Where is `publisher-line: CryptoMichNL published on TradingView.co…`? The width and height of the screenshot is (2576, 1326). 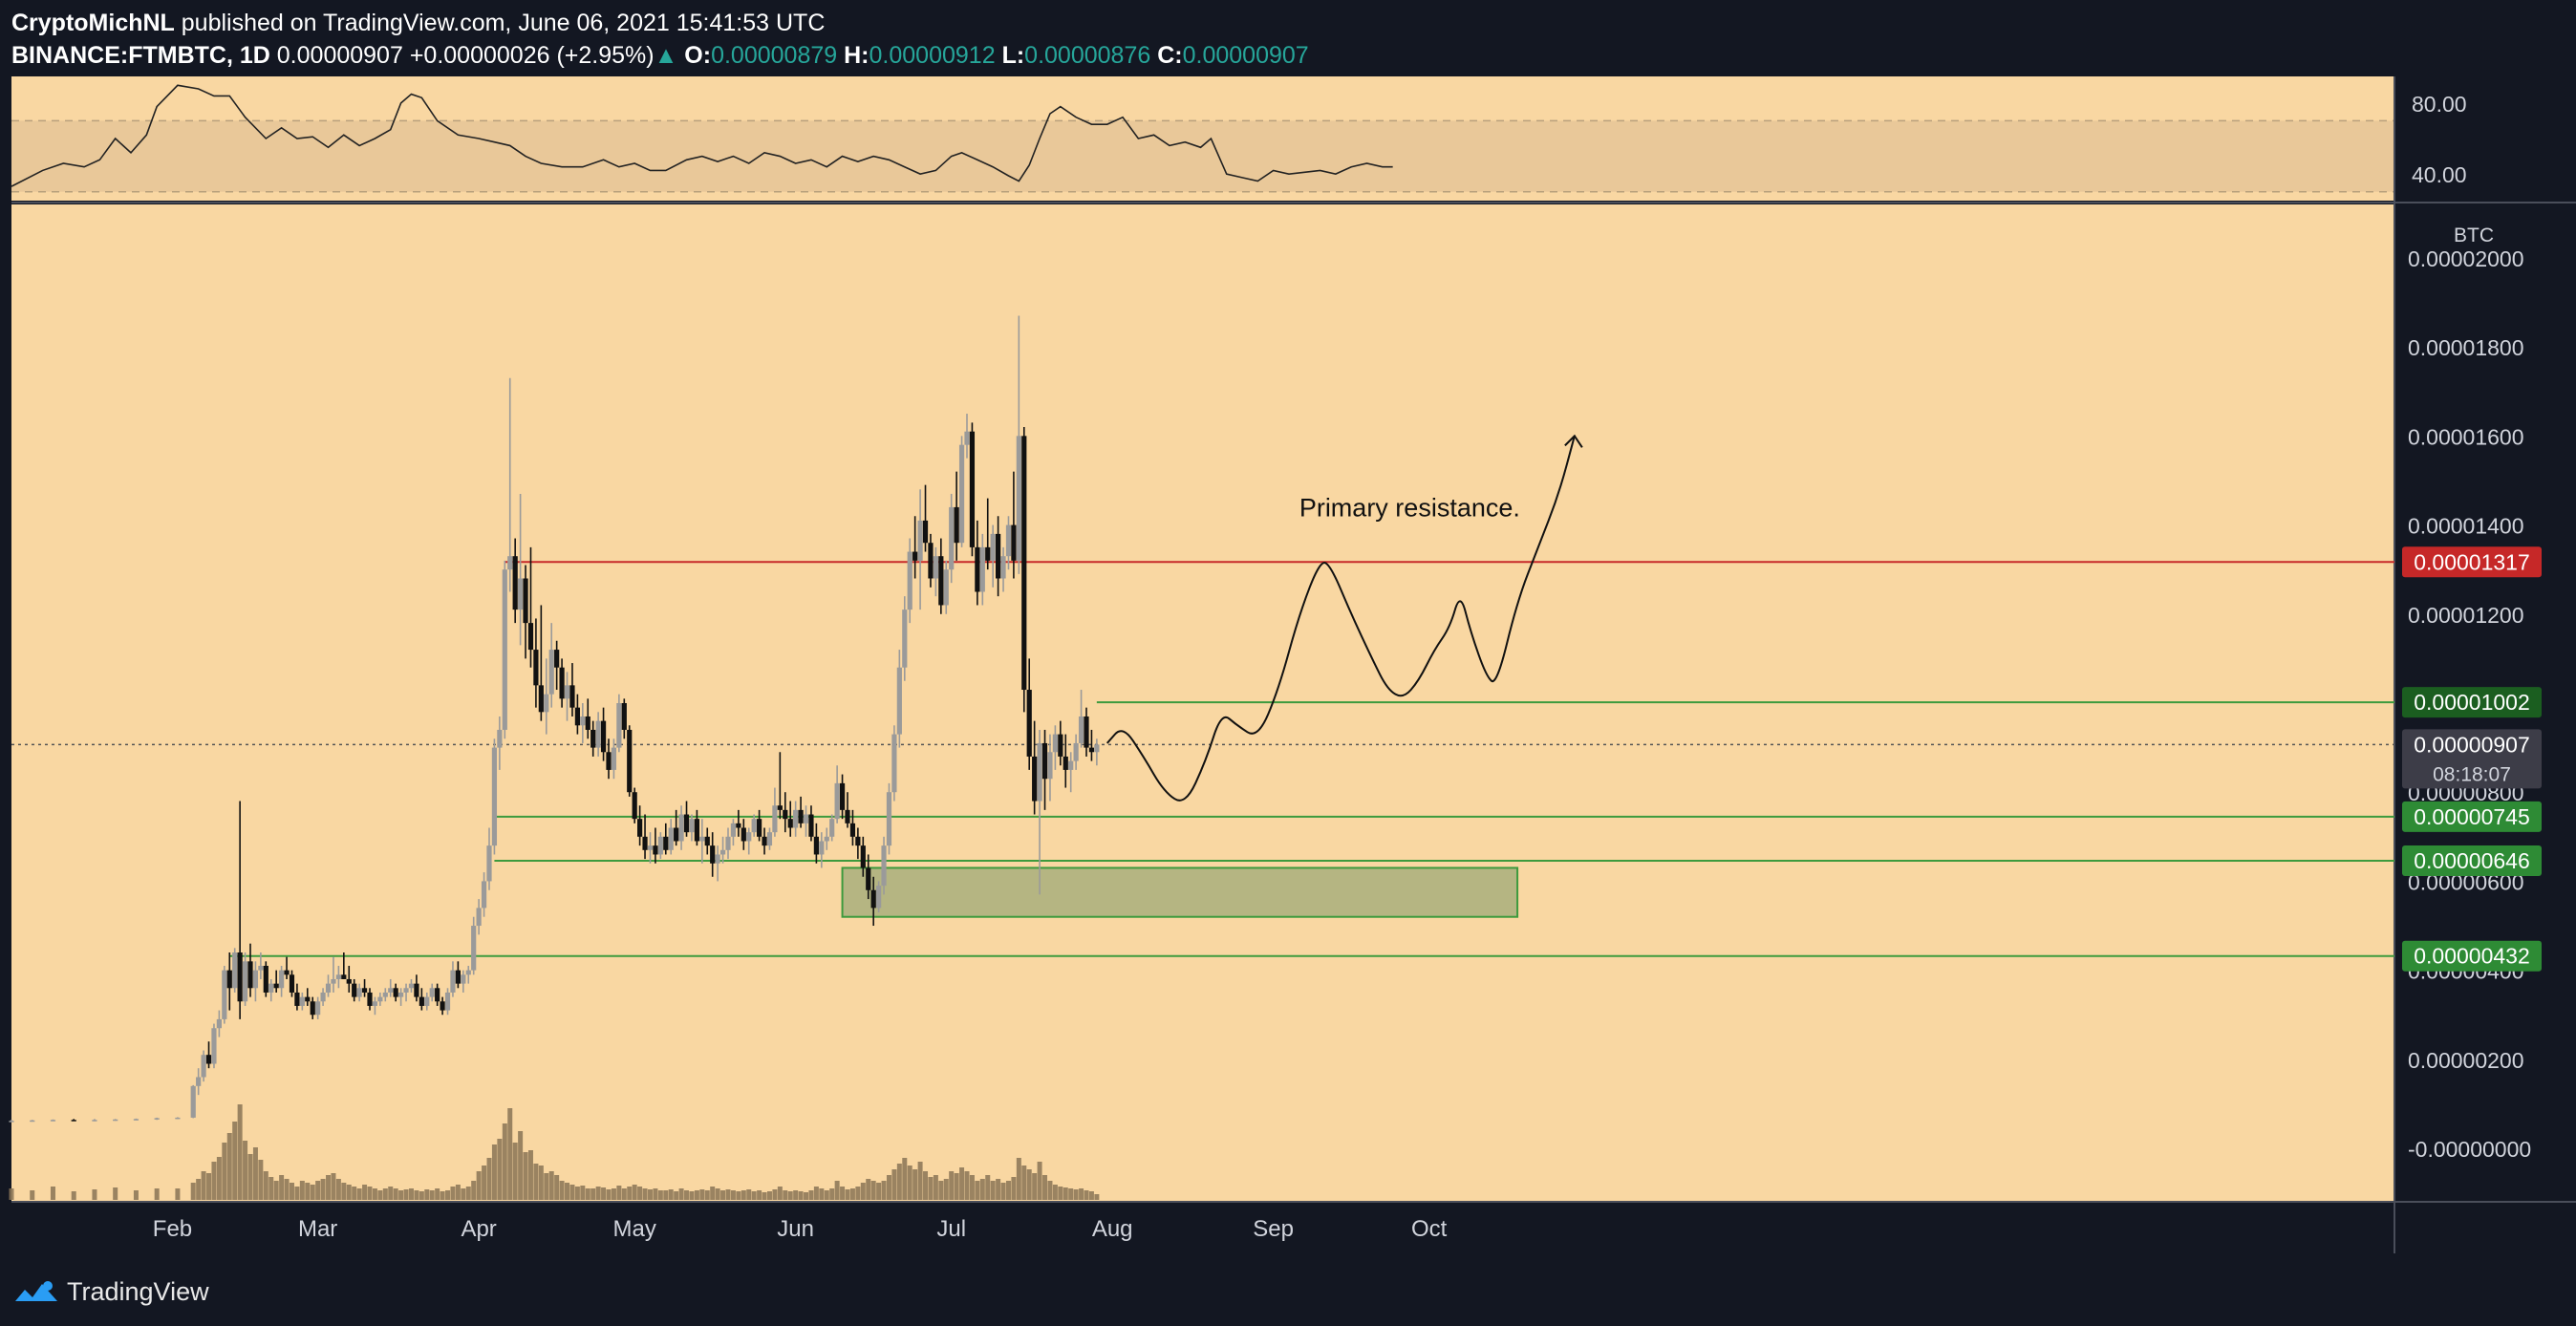 publisher-line: CryptoMichNL published on TradingView.co… is located at coordinates (418, 23).